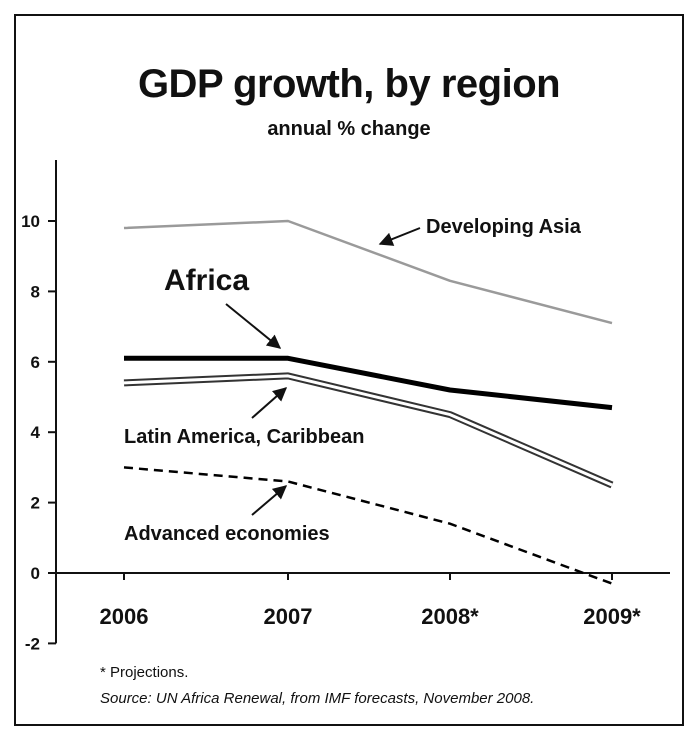  What do you see at coordinates (368, 525) in the screenshot?
I see `series-line-advanced-economies` at bounding box center [368, 525].